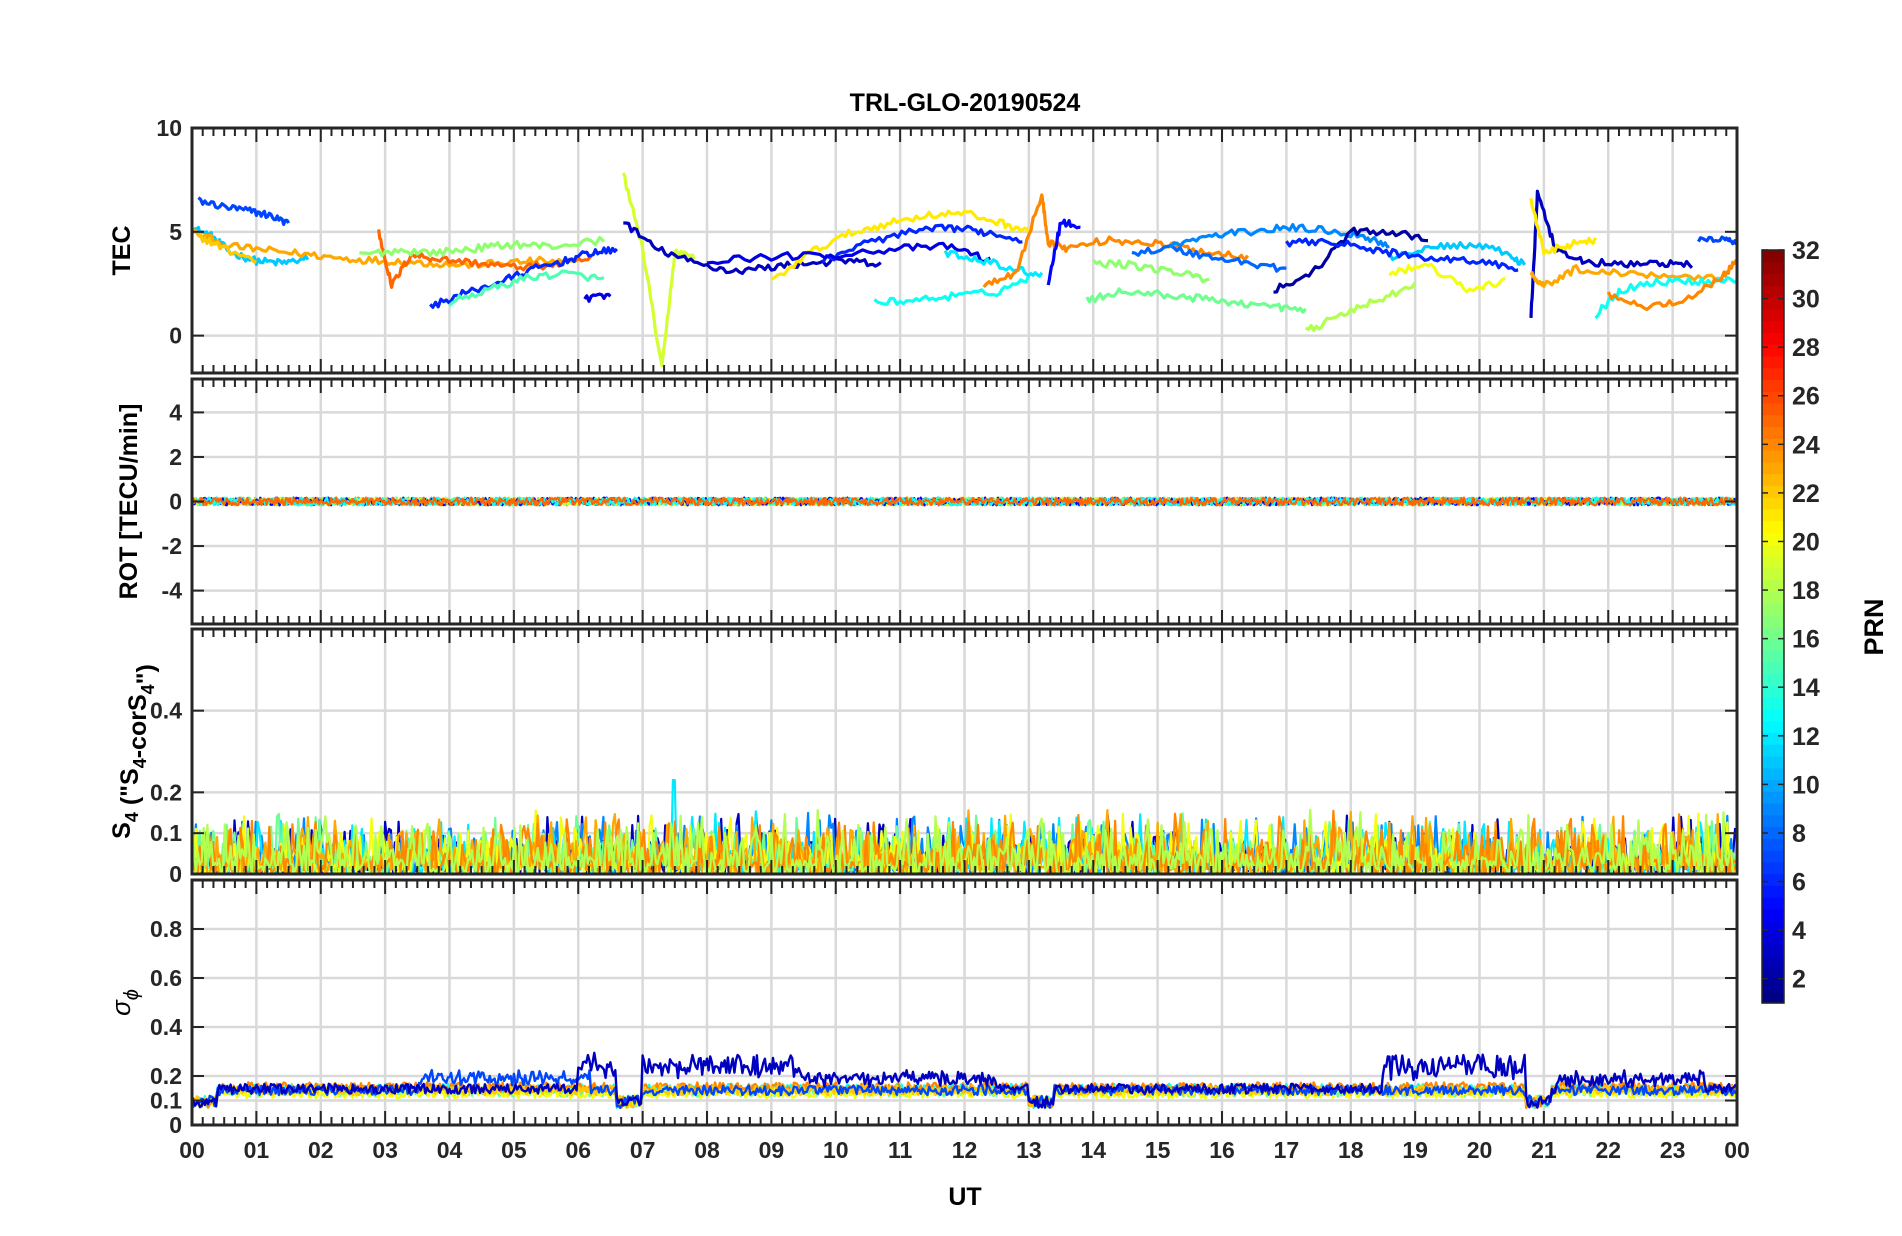 This screenshot has height=1236, width=1902. Describe the element at coordinates (1799, 980) in the screenshot. I see `colorbar-tick-label: 2` at that location.